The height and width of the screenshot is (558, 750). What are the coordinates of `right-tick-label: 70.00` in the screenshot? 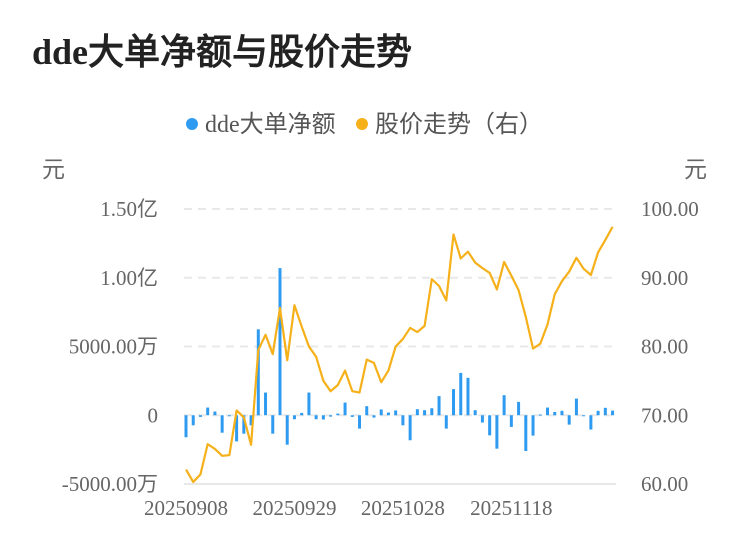 It's located at (664, 415).